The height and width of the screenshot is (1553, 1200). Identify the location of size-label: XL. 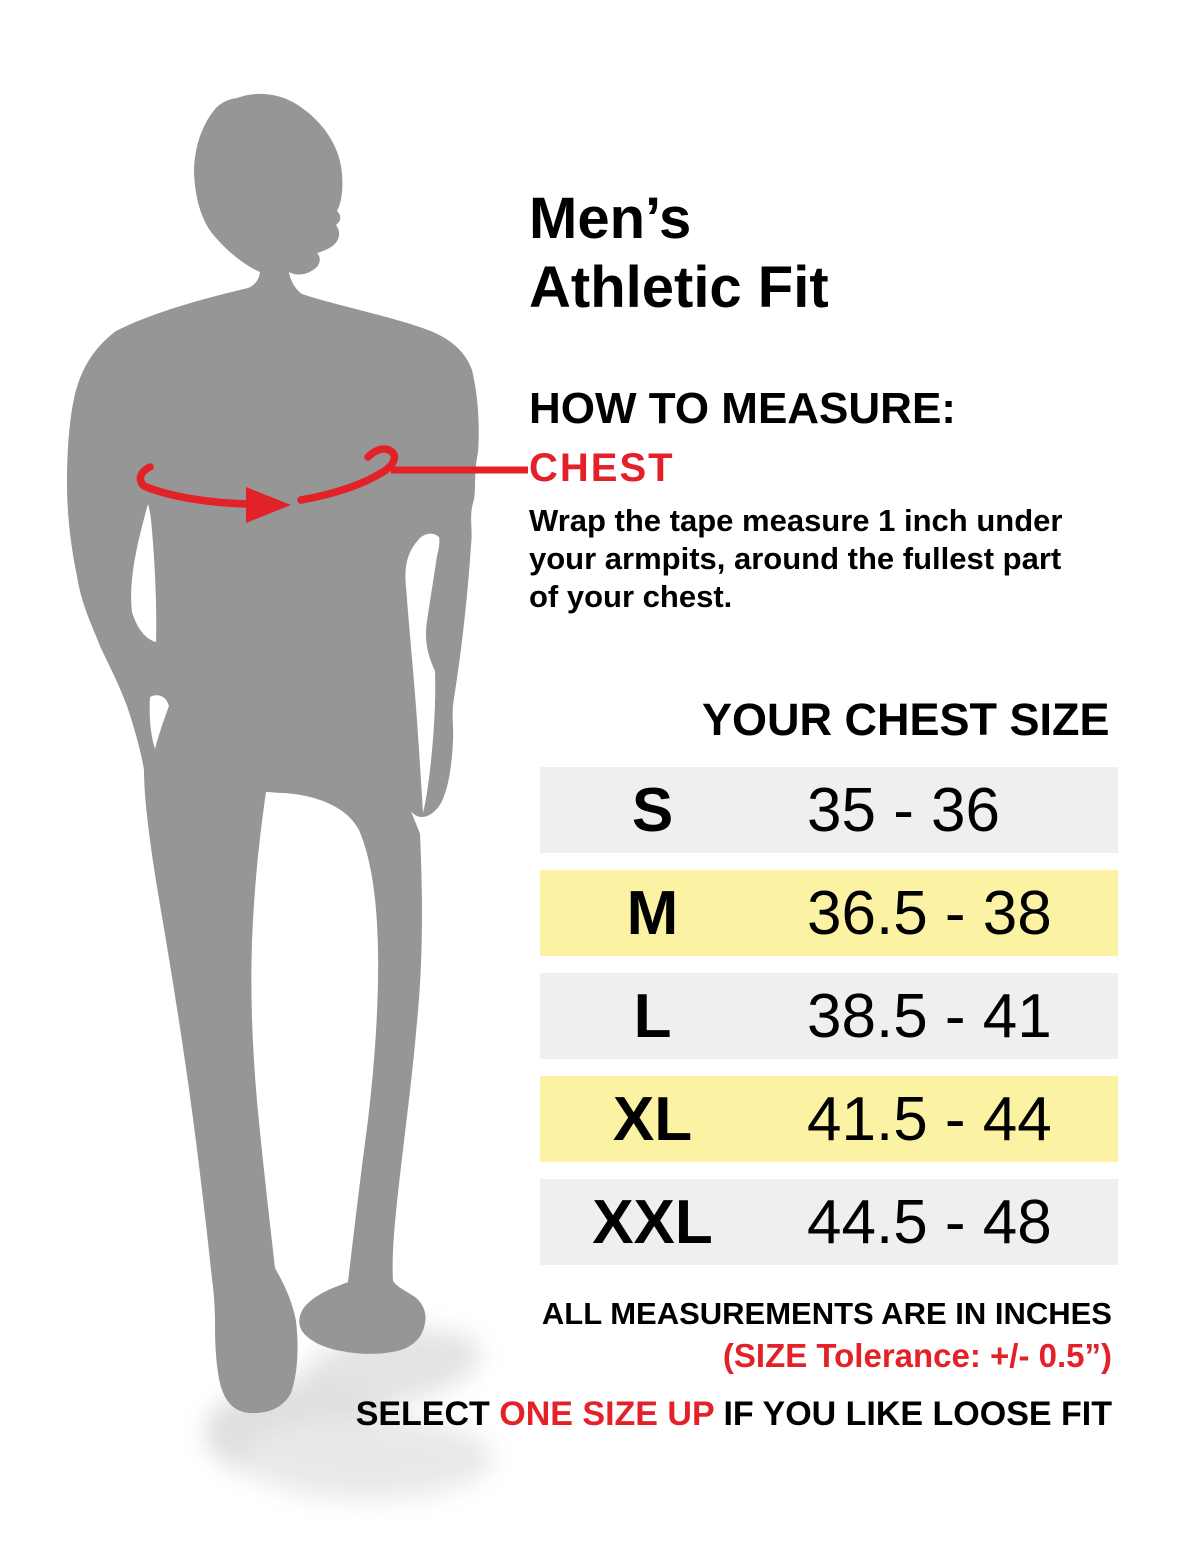
(652, 1119).